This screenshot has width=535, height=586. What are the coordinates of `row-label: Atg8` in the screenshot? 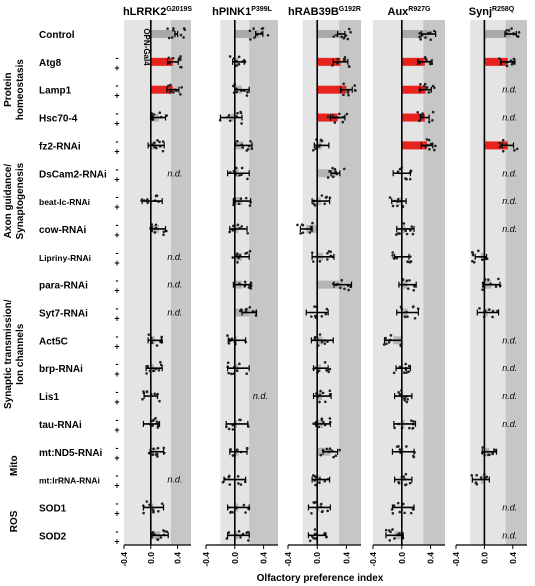 It's located at (50, 63).